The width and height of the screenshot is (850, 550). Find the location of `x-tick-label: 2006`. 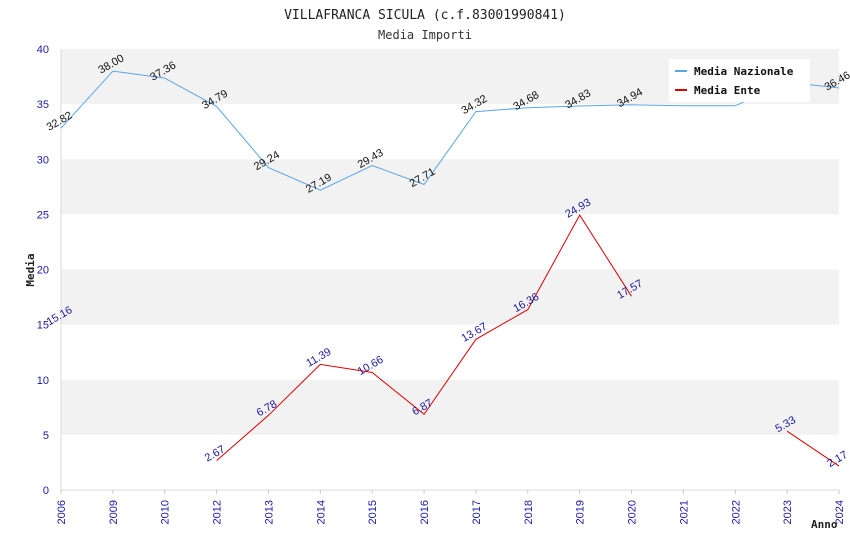

x-tick-label: 2006 is located at coordinates (62, 512).